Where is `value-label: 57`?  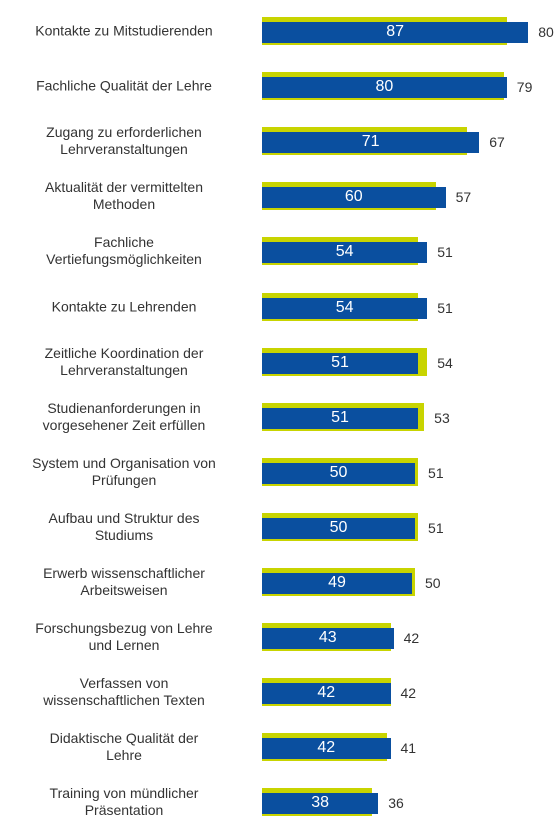 value-label: 57 is located at coordinates (463, 197).